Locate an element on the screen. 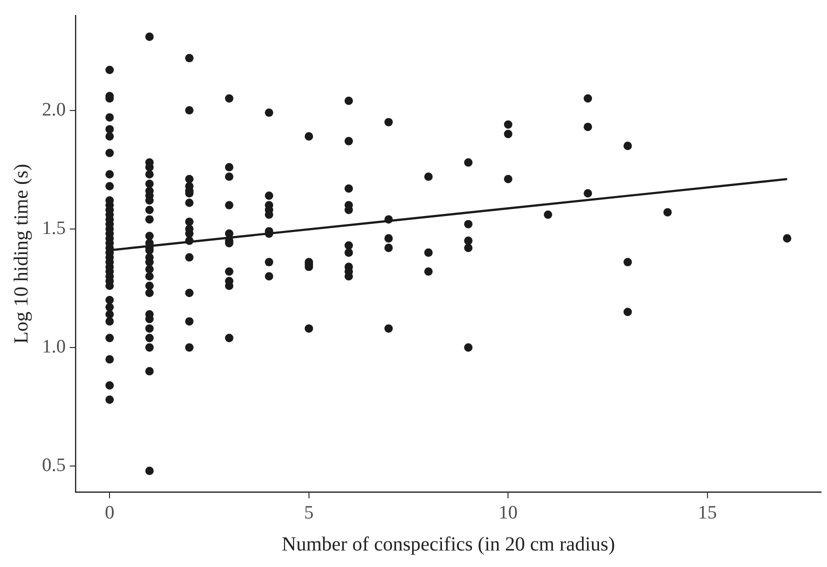  x-tick-label: 15 is located at coordinates (707, 513).